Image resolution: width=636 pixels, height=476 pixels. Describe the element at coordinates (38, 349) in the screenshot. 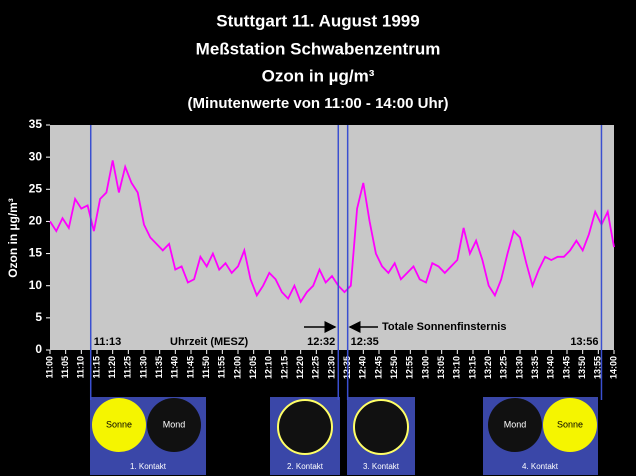

I see `y-tick-label: 0` at that location.